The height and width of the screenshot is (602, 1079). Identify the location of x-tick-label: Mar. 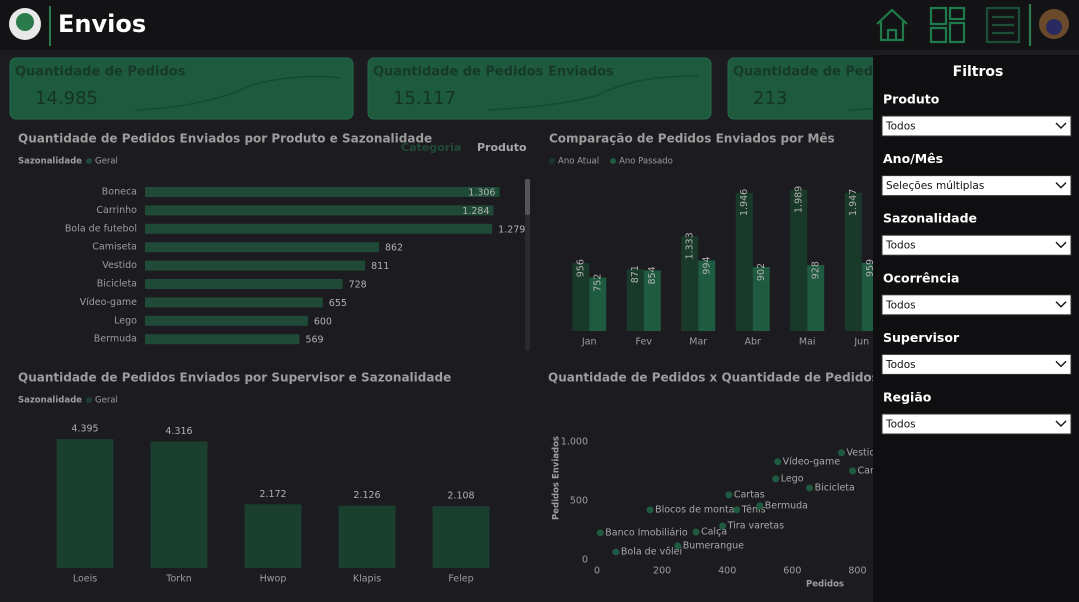
(698, 342).